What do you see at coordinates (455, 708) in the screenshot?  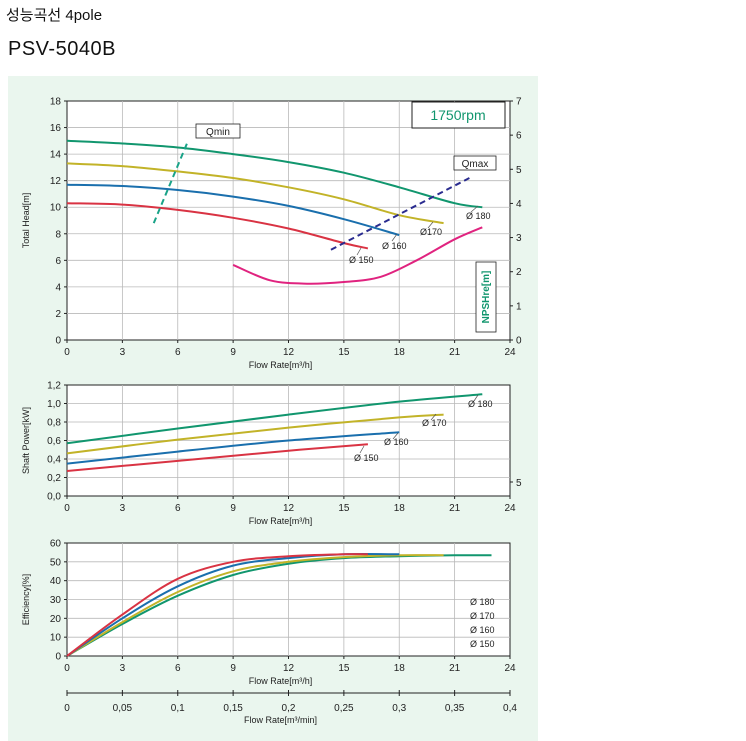 I see `x2-tick-label: 0,35` at bounding box center [455, 708].